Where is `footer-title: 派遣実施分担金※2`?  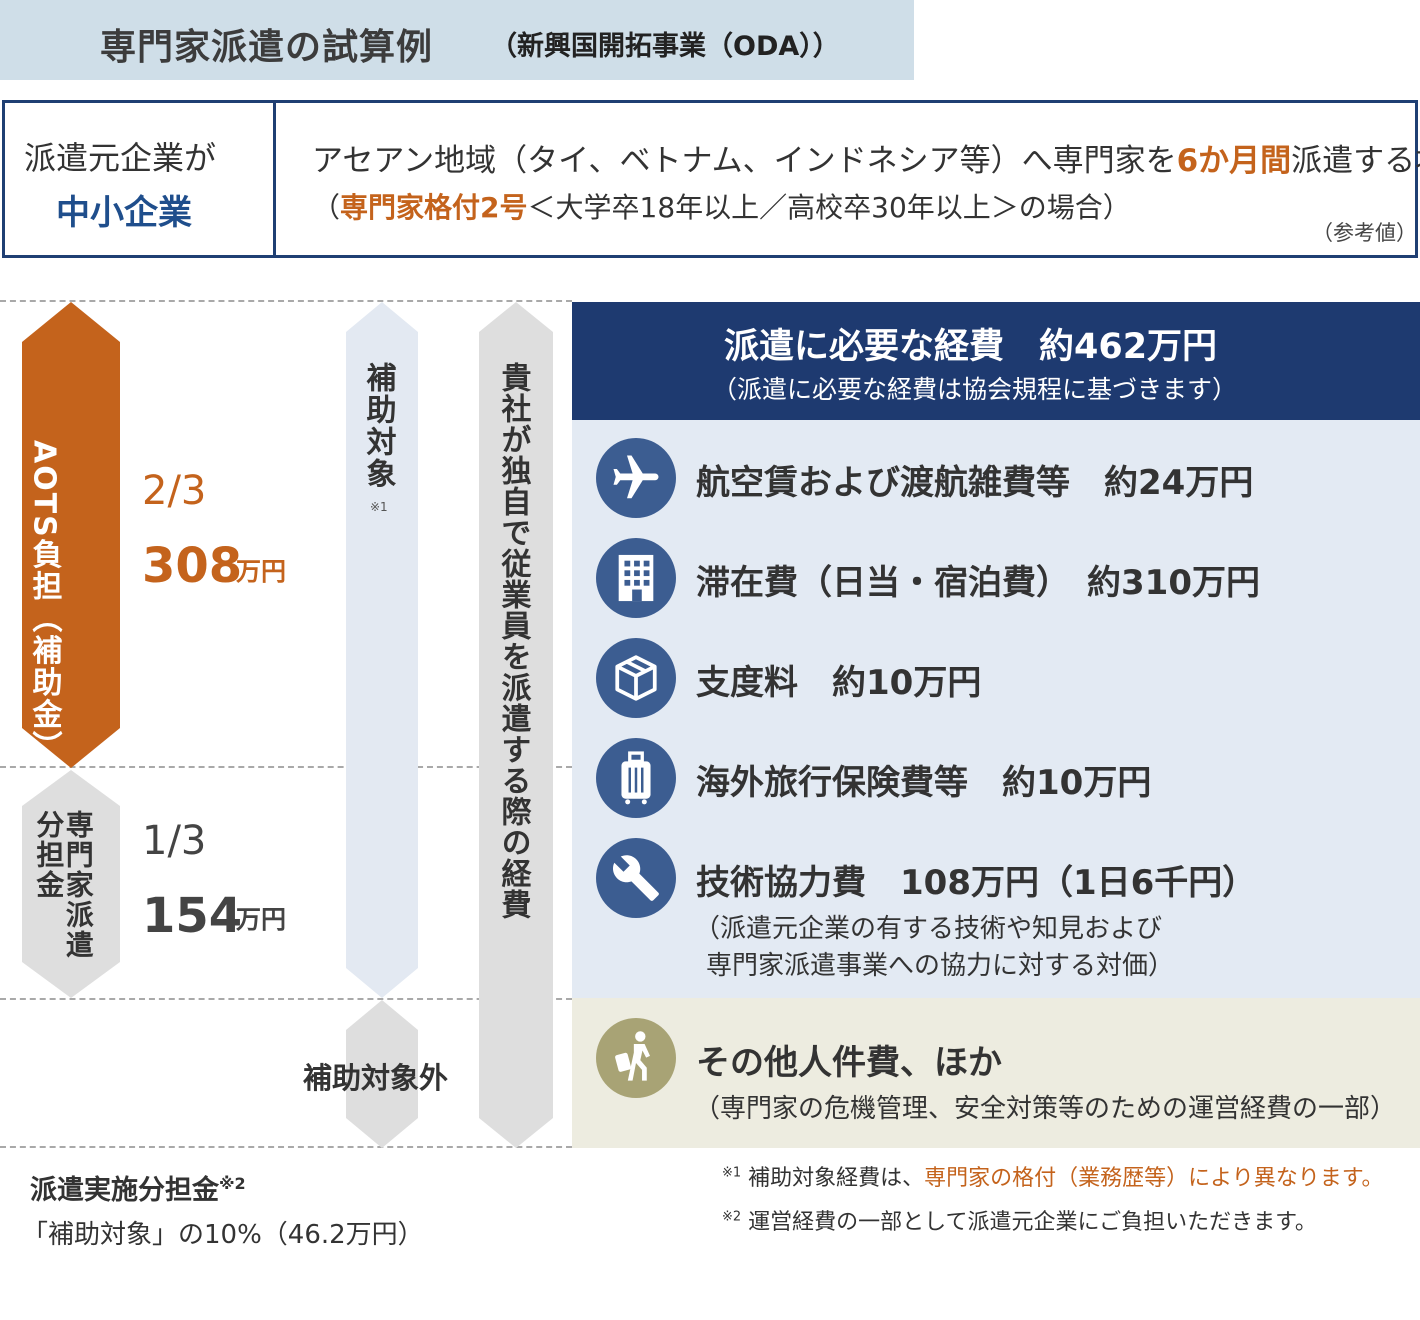 footer-title: 派遣実施分担金※2 is located at coordinates (138, 1190).